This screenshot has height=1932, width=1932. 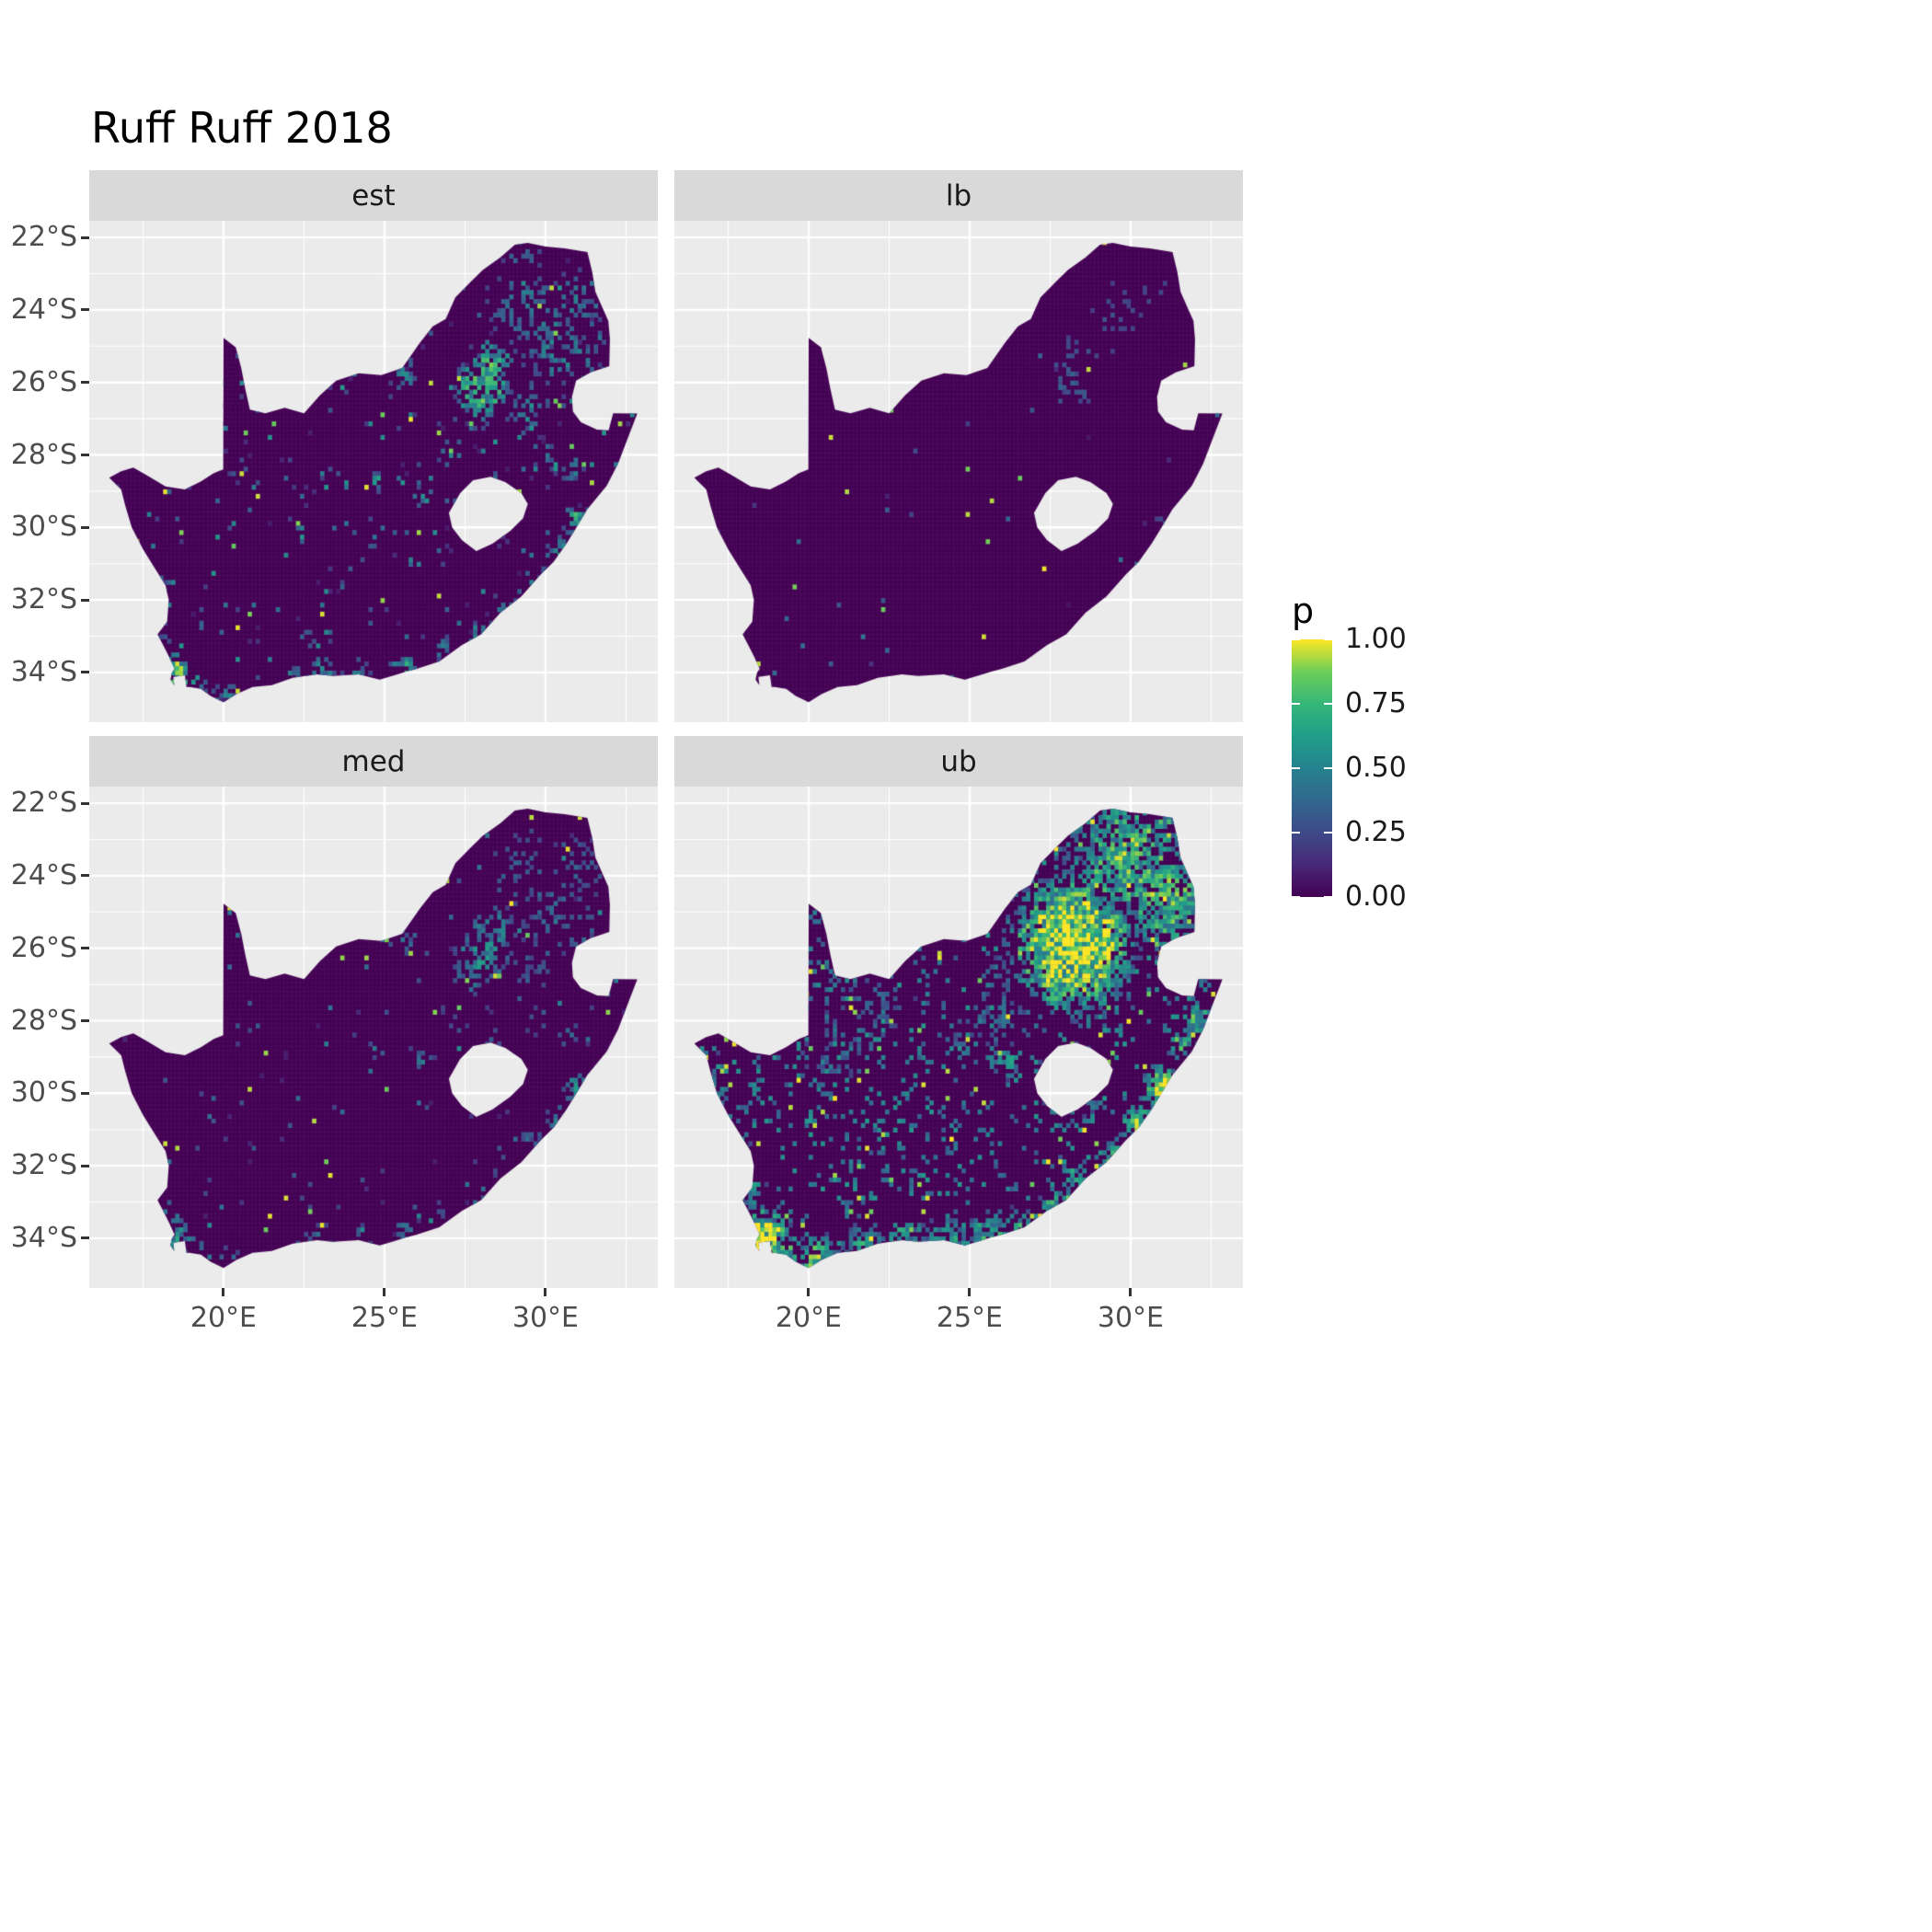 I want to click on legend-tick-label: 1.00, so click(x=1376, y=639).